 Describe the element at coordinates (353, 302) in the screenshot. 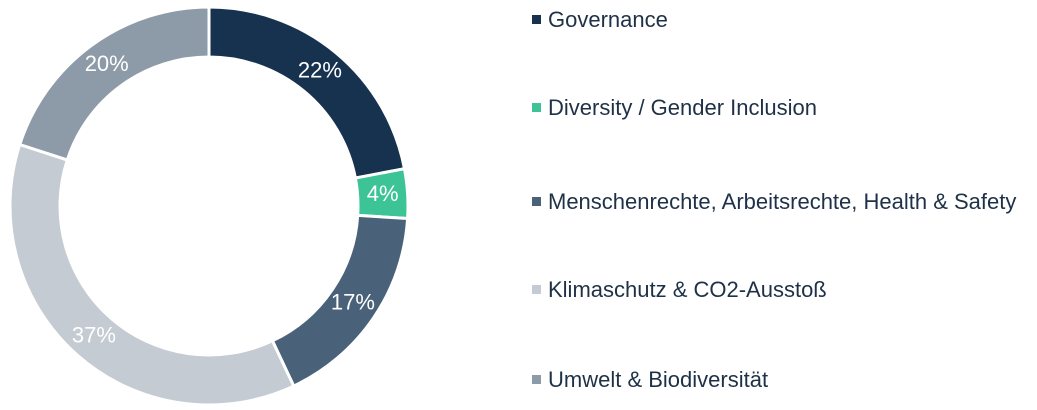

I see `data-label: 17%` at that location.